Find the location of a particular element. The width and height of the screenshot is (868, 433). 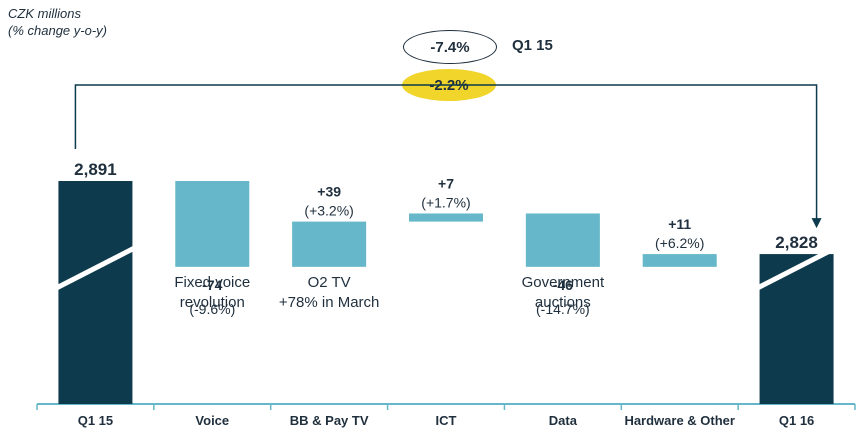

category-label: Q1 15 is located at coordinates (95, 420).